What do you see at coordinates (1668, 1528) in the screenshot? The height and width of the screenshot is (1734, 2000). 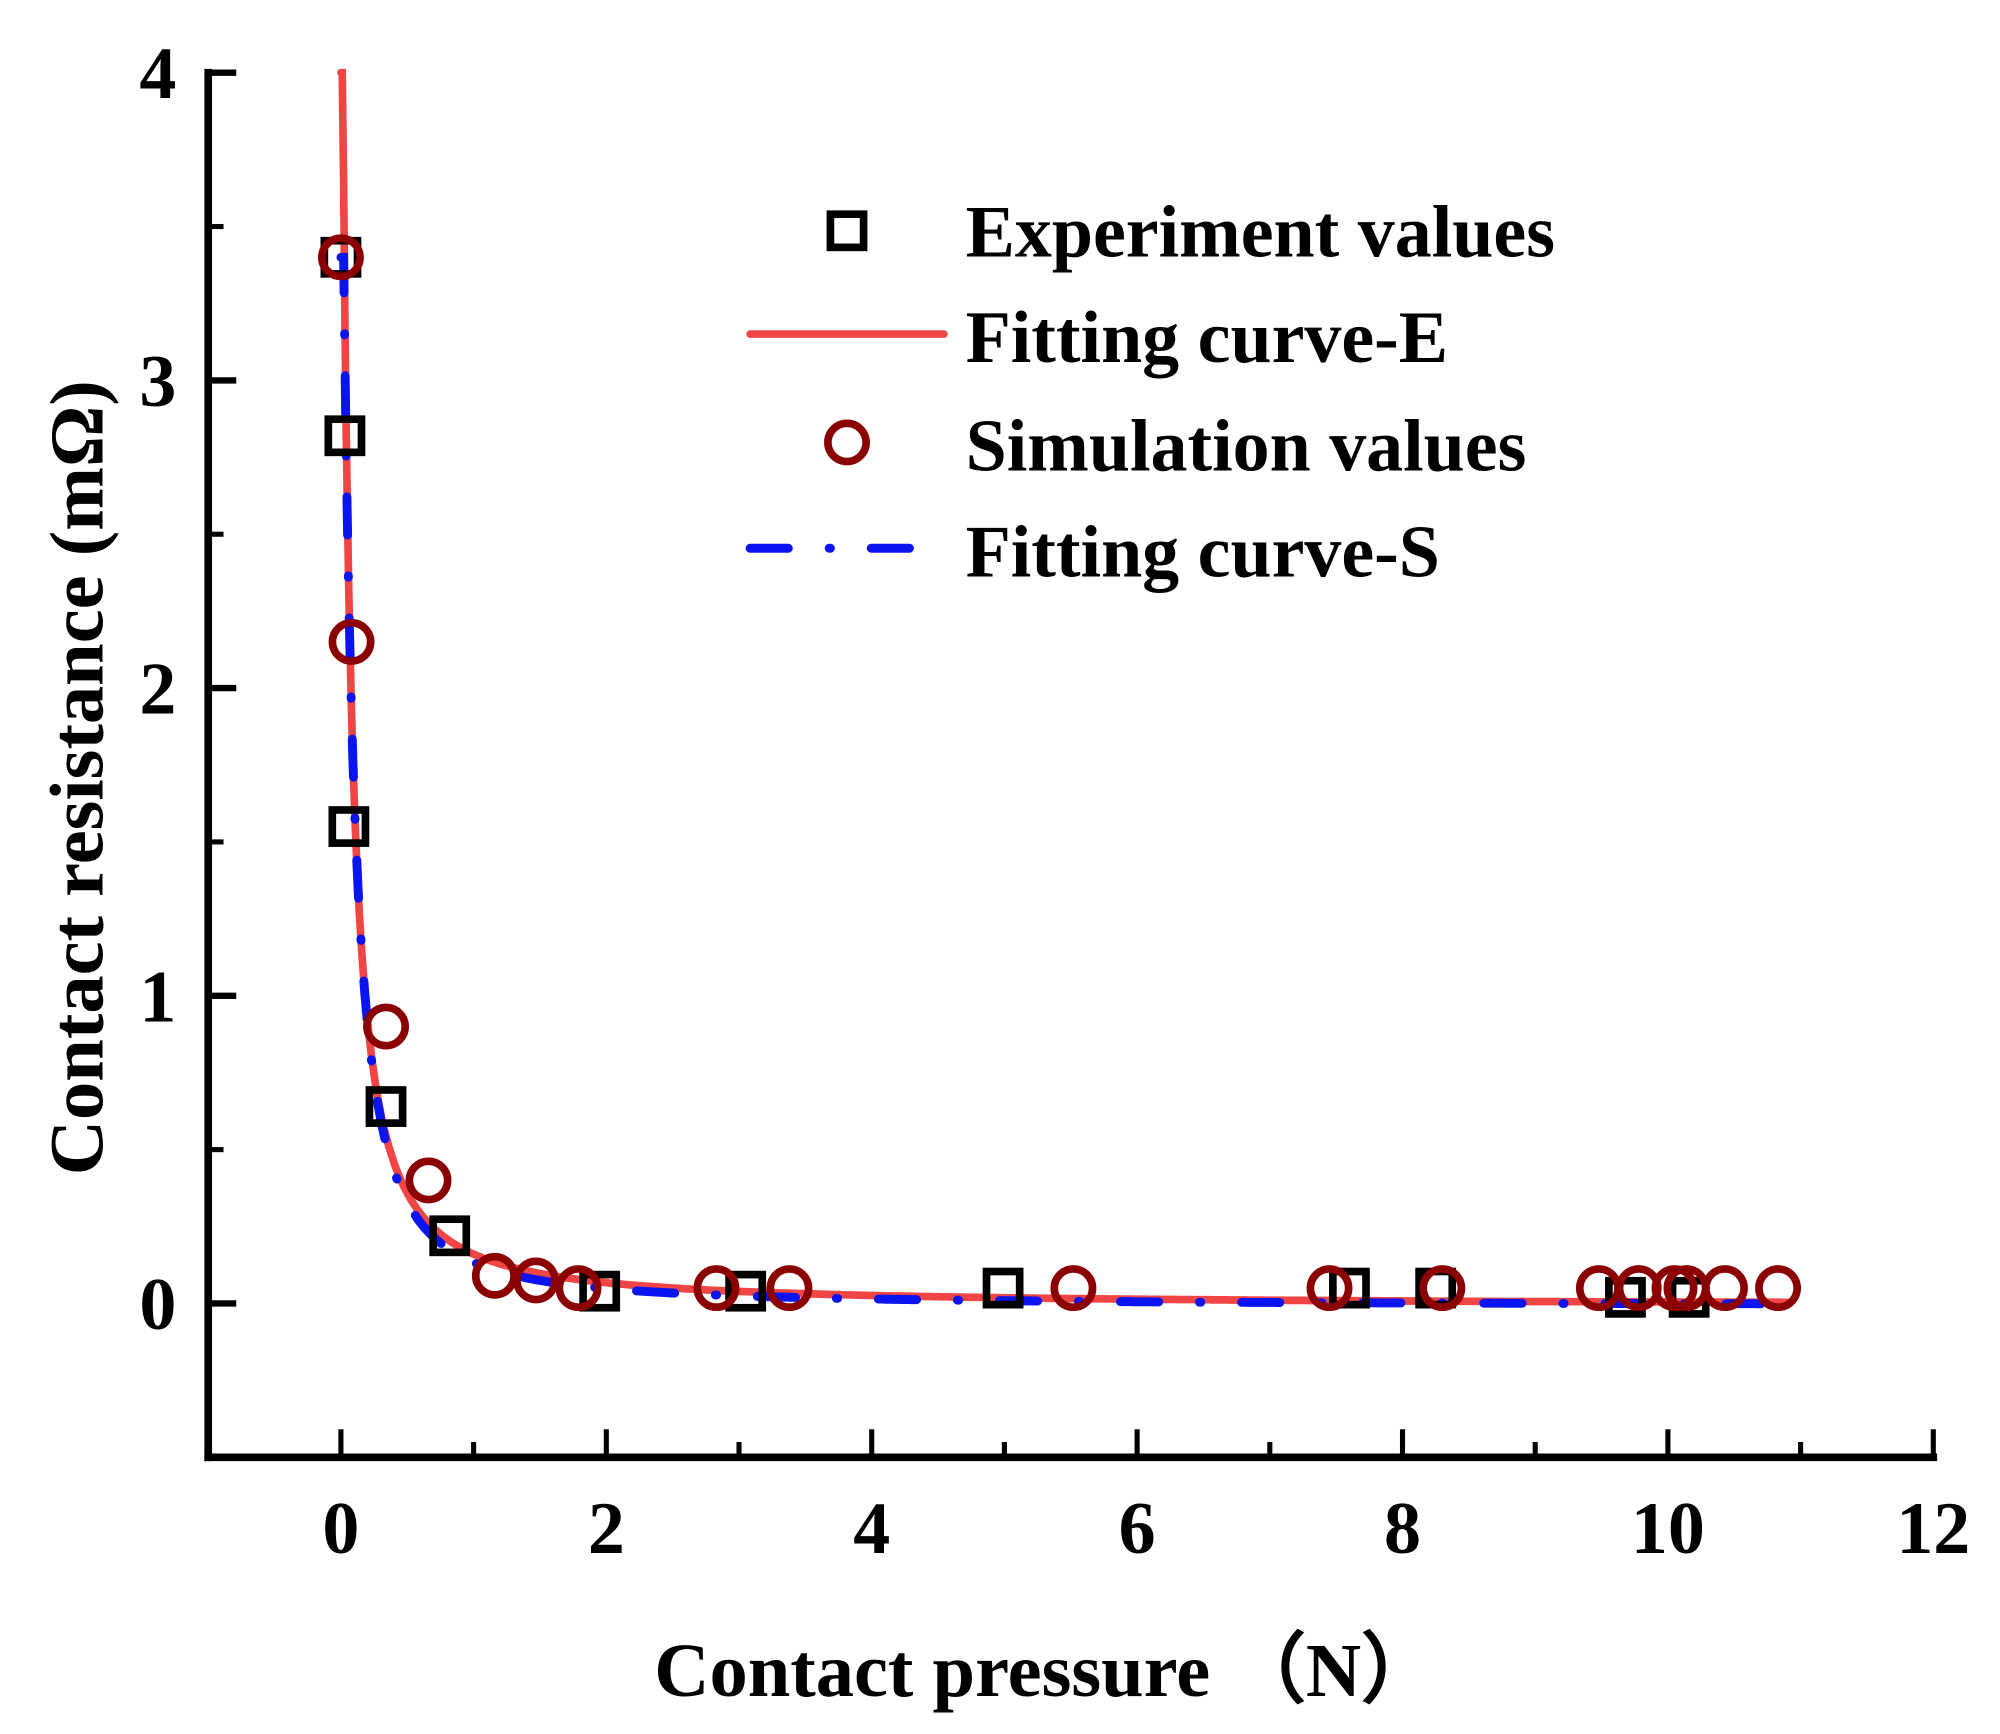 I see `x-tick-label: 10` at bounding box center [1668, 1528].